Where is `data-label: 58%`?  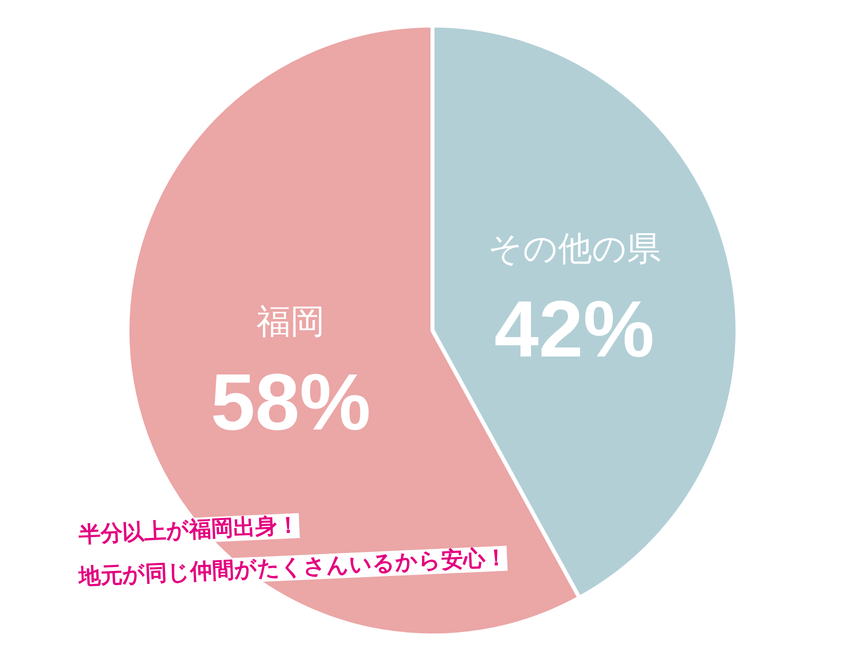
data-label: 58% is located at coordinates (290, 401).